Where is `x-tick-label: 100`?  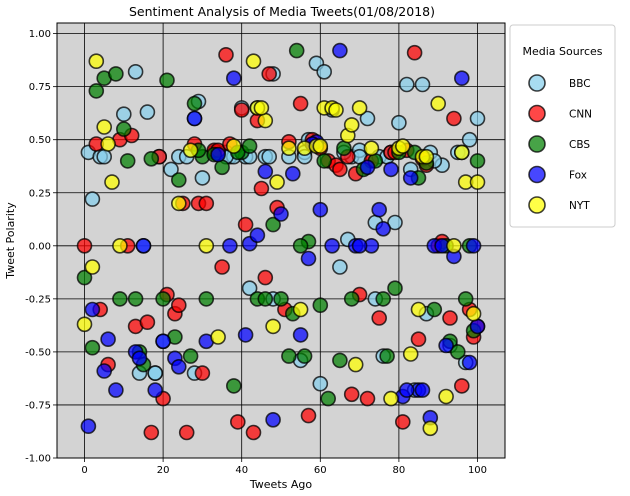 x-tick-label: 100 is located at coordinates (477, 470).